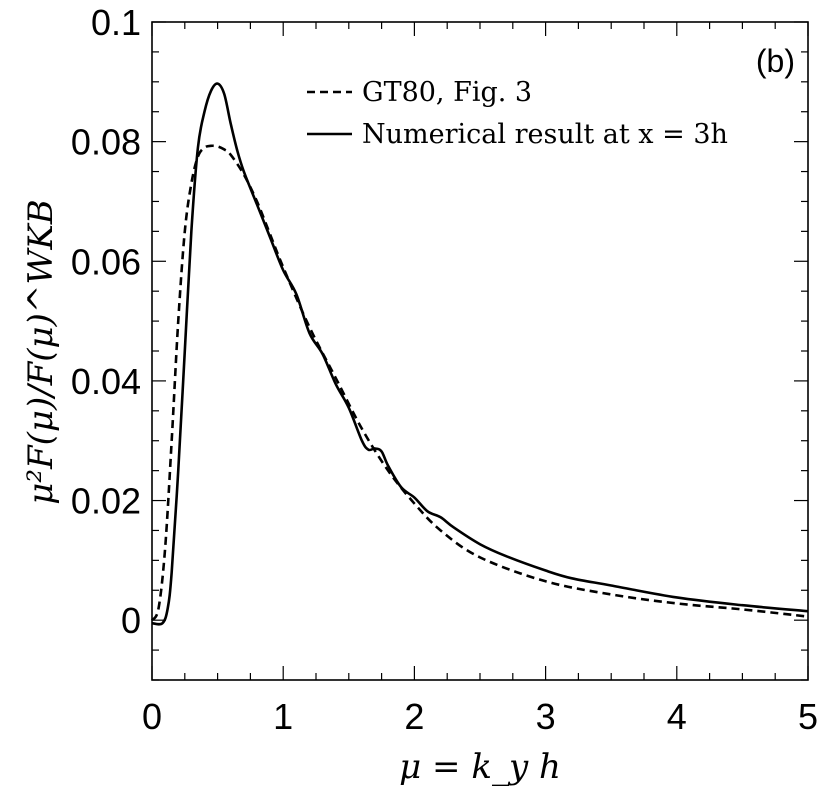  Describe the element at coordinates (106, 501) in the screenshot. I see `y-tick-label: 0.02` at that location.